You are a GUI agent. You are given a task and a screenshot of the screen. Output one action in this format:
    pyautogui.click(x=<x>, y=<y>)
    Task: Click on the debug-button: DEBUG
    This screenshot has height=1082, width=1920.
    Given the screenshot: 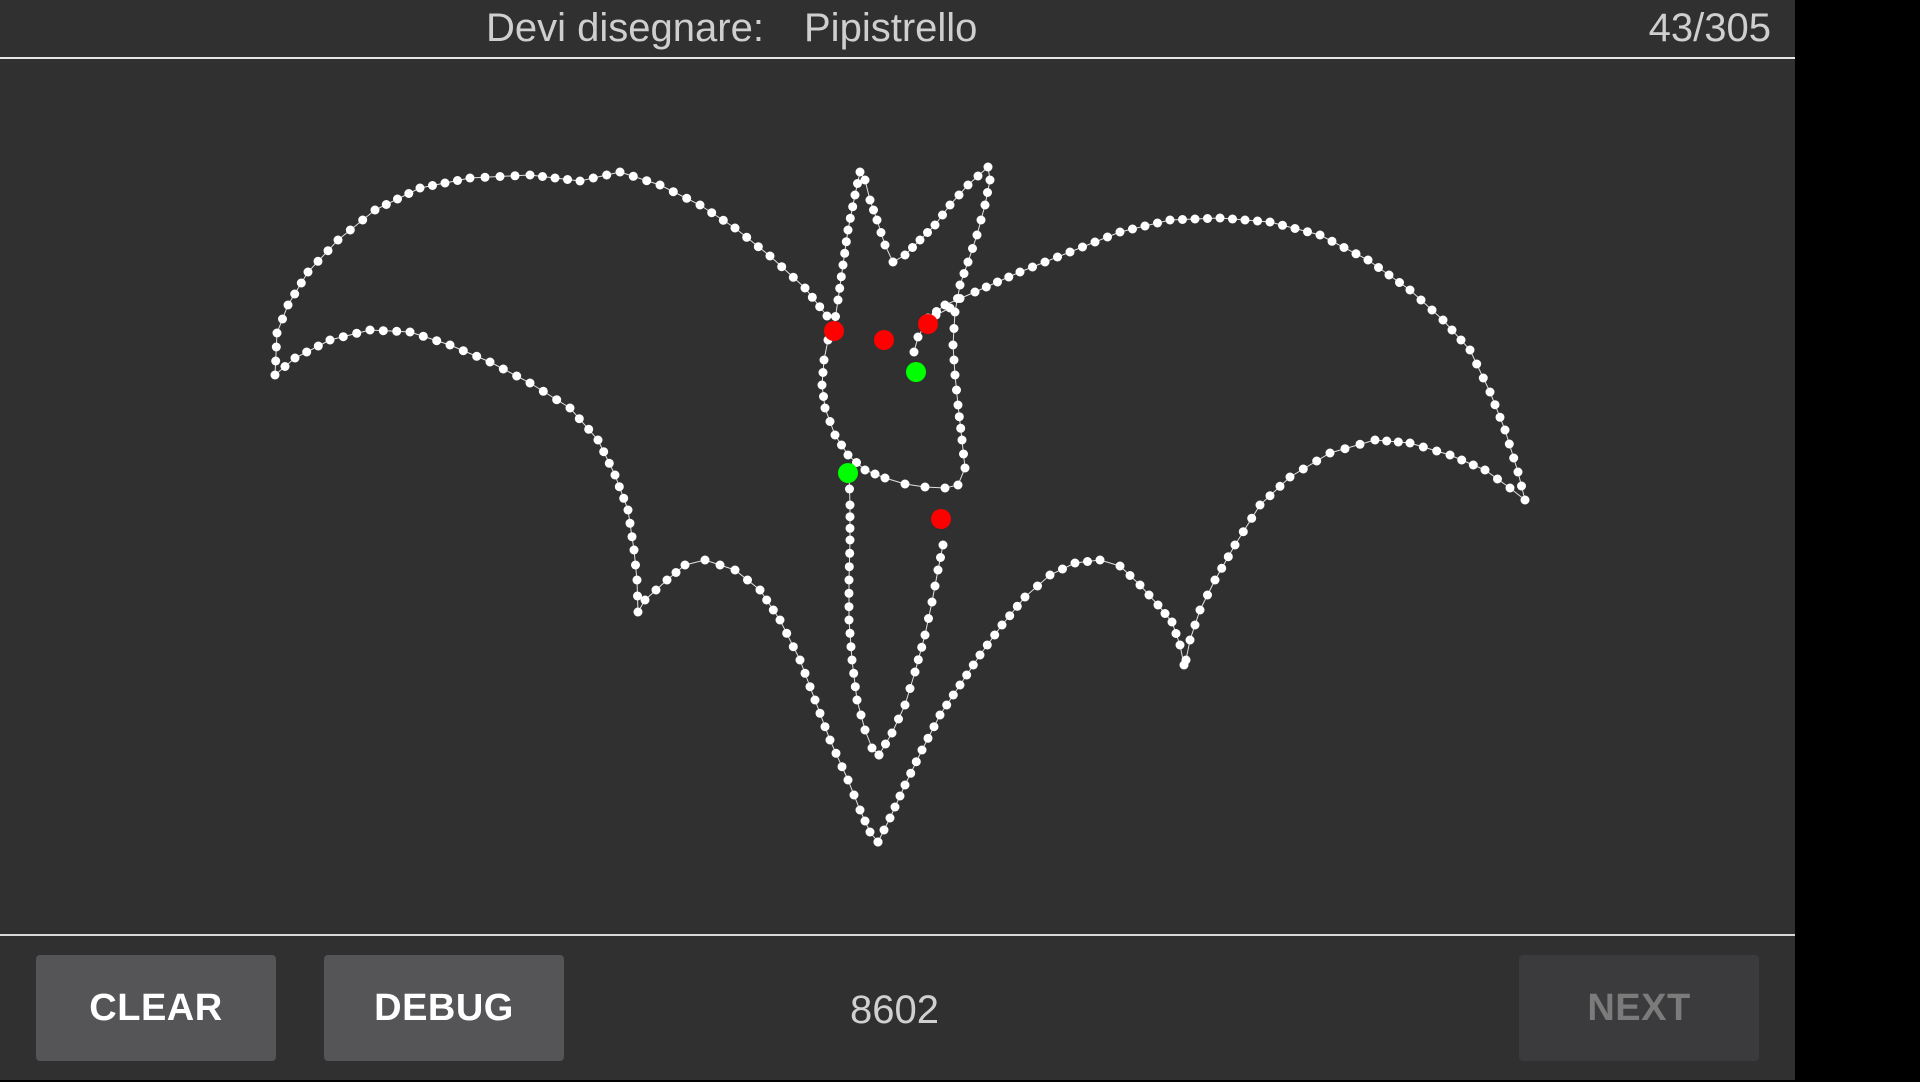 What is the action you would take?
    pyautogui.click(x=444, y=1008)
    